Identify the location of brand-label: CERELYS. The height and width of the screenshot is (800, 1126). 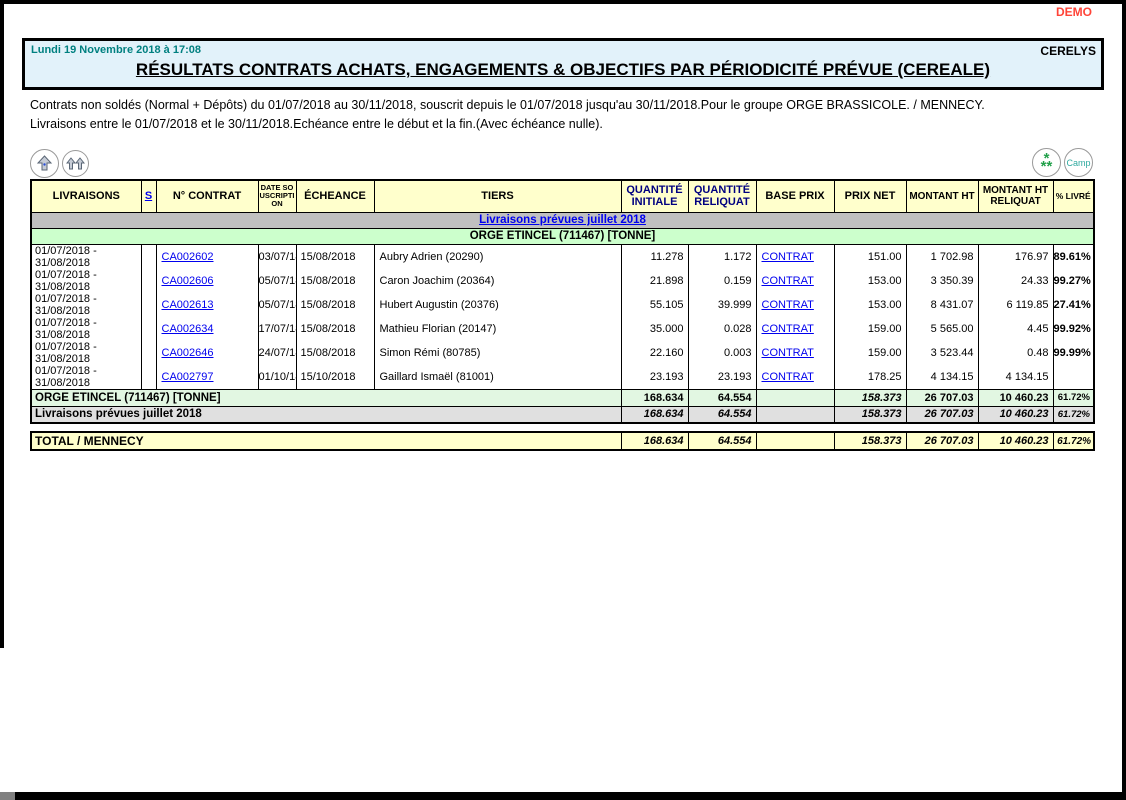
(1068, 51).